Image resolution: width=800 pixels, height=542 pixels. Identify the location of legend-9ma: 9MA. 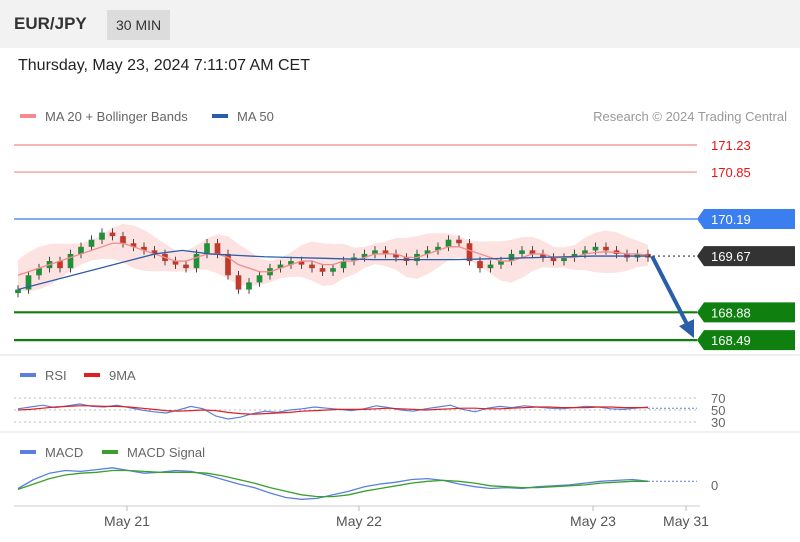
(110, 375).